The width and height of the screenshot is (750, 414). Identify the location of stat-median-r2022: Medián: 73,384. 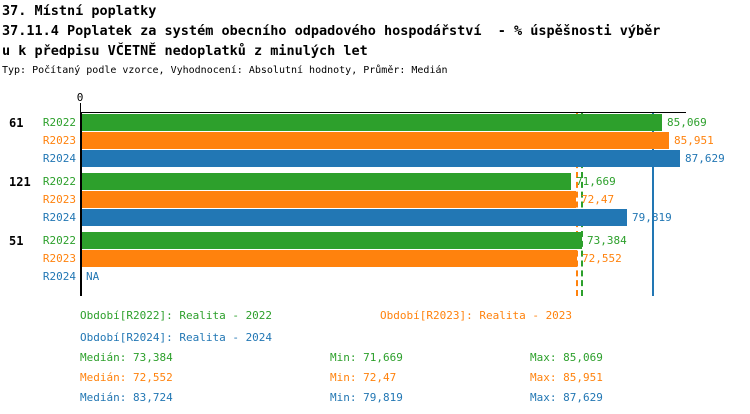
(126, 357).